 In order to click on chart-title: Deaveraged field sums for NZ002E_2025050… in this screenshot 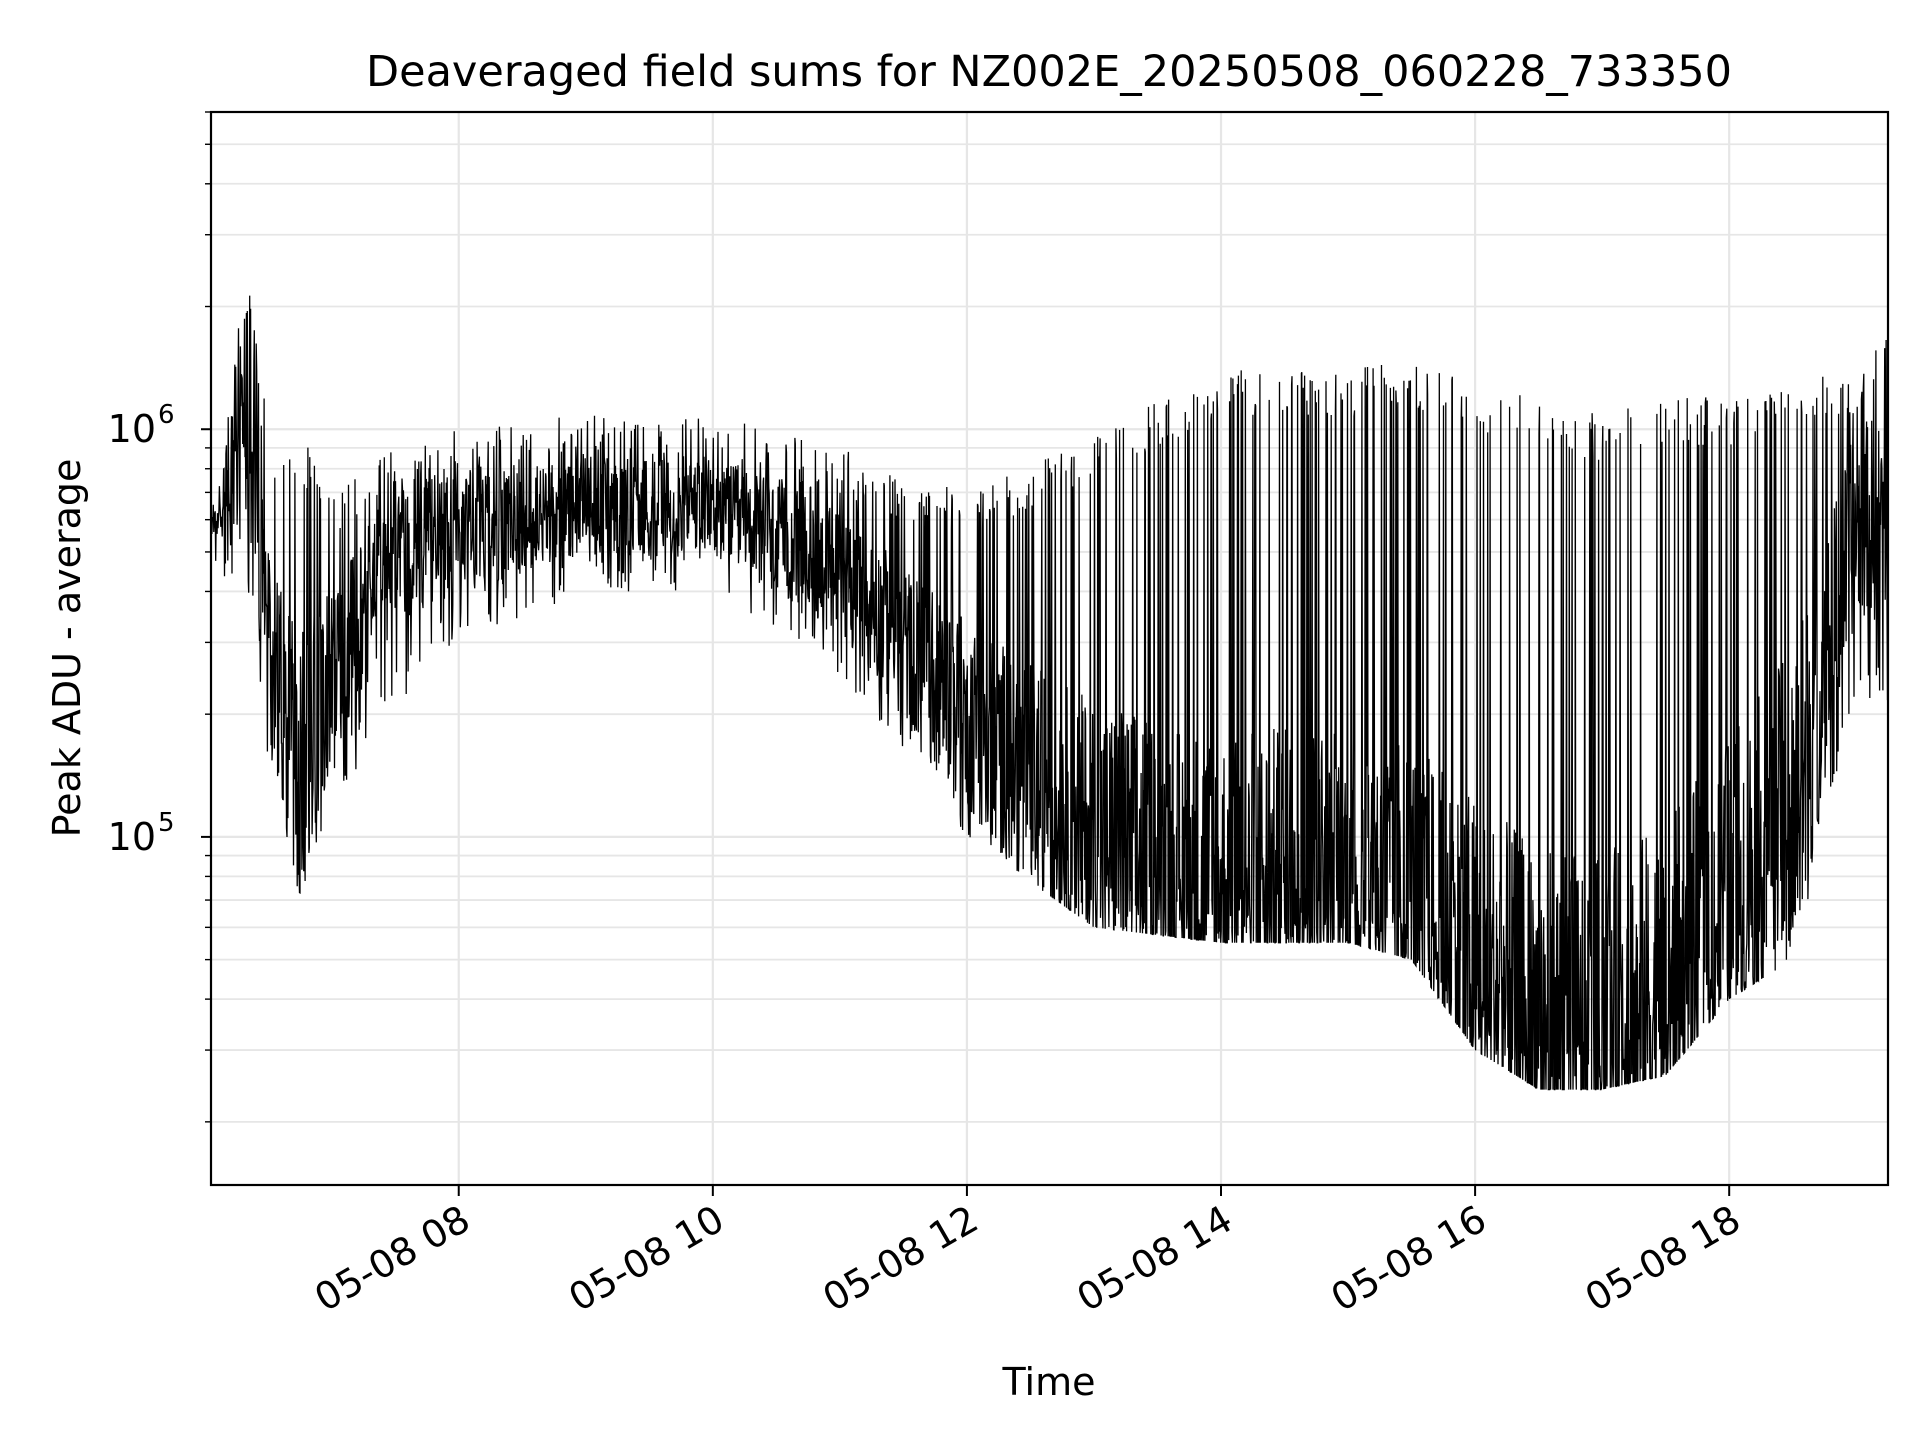, I will do `click(1049, 72)`.